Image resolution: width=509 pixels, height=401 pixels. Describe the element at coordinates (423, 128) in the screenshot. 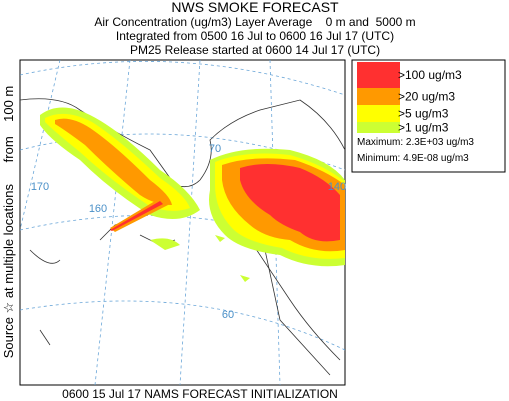

I see `legend-label: >1 ug/m3` at that location.